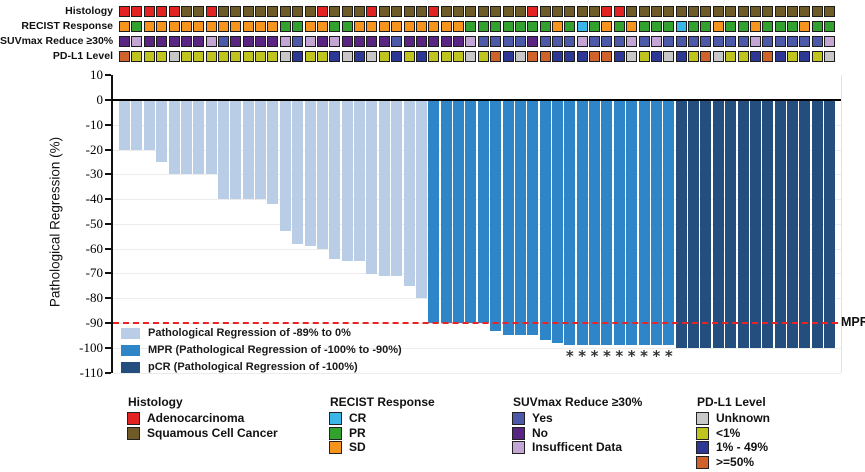 Image resolution: width=865 pixels, height=472 pixels. What do you see at coordinates (357, 447) in the screenshot?
I see `legend-item-label: SD` at bounding box center [357, 447].